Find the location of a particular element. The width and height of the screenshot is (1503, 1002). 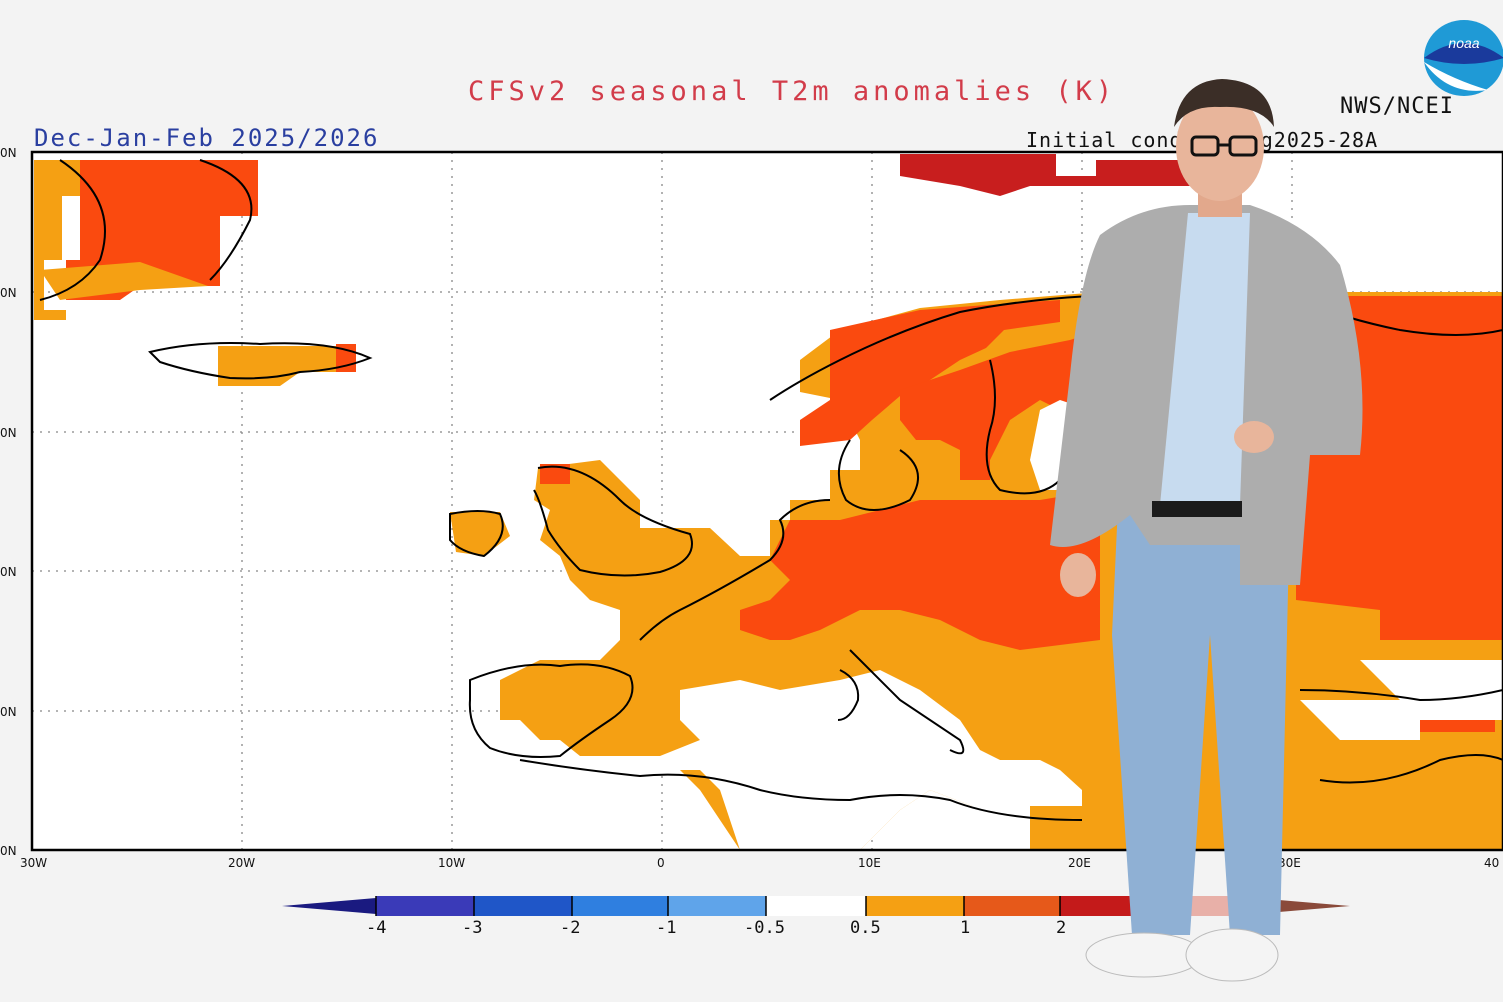

colorbar-neg2-segment is located at coordinates (523, 906).